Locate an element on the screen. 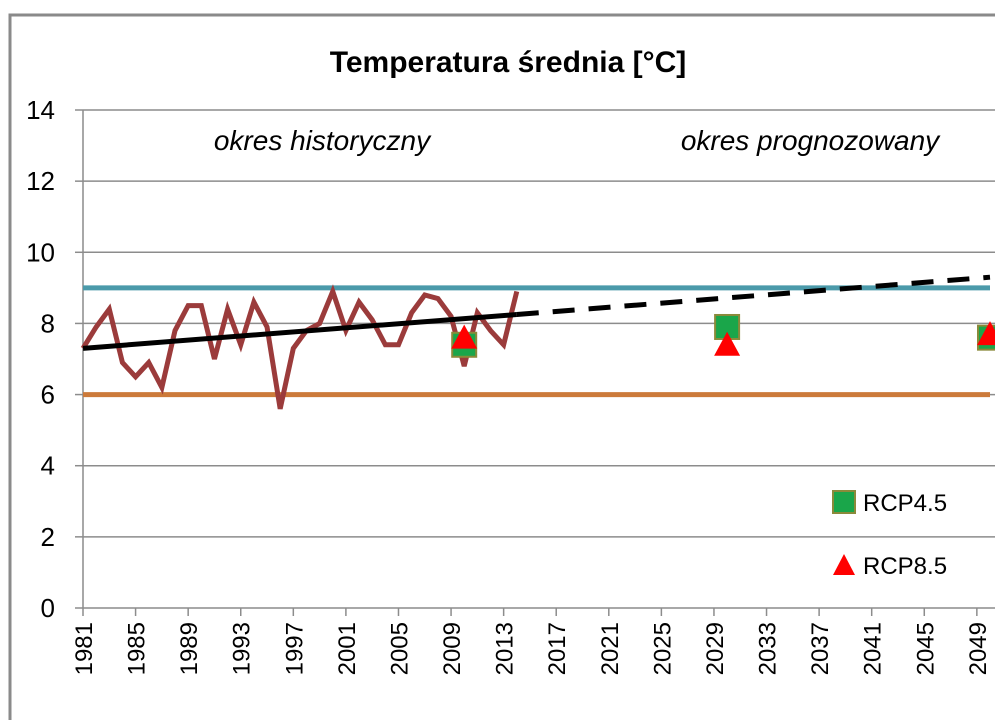 This screenshot has width=995, height=725. x-tick-label: 2009 is located at coordinates (452, 648).